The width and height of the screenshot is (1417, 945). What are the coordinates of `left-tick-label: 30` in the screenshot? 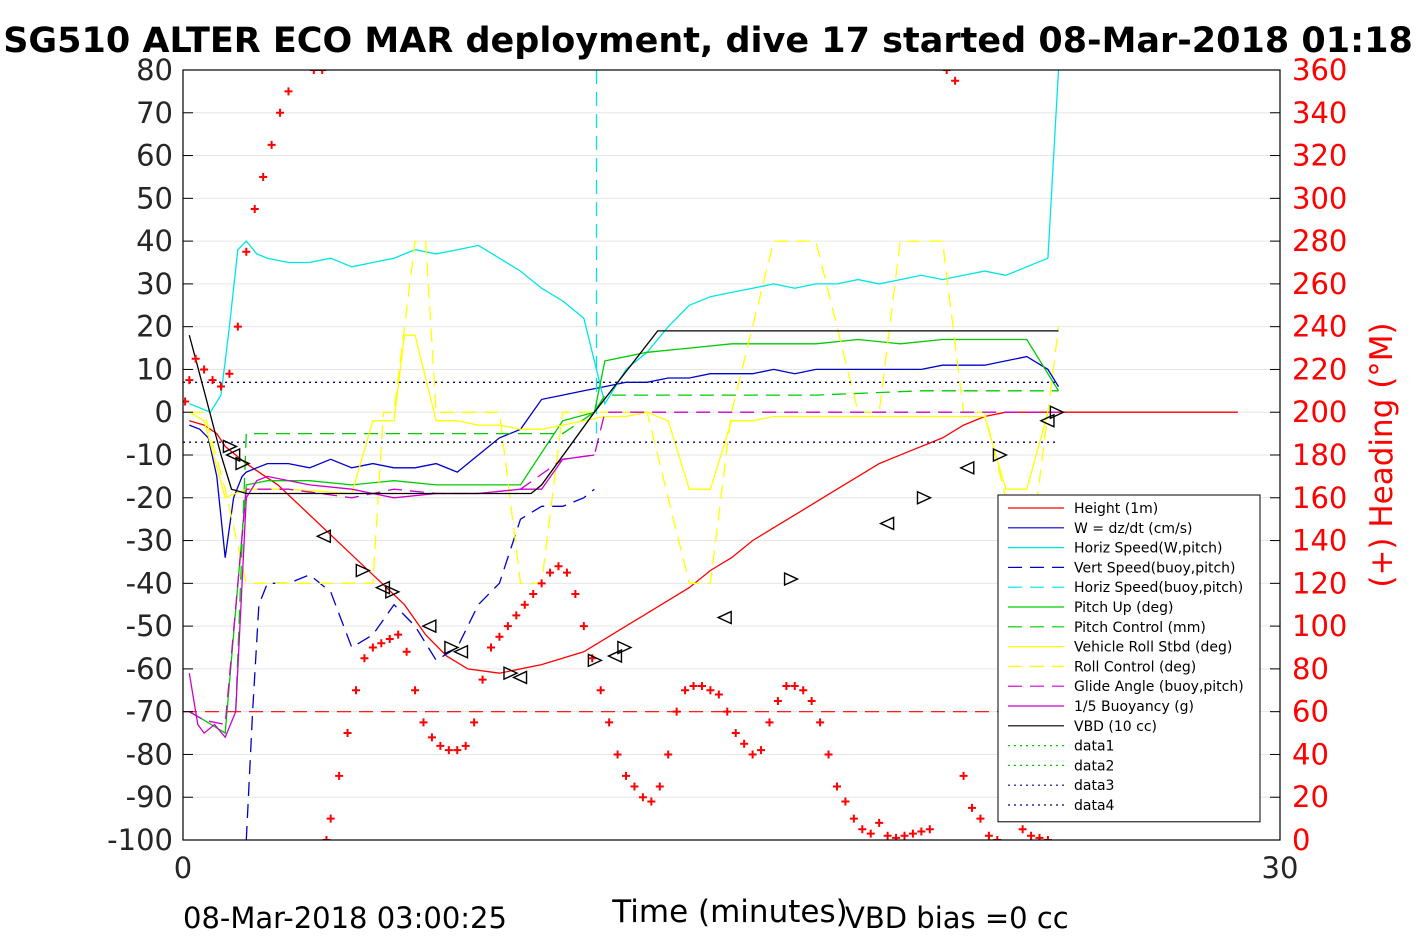 It's located at (154, 284).